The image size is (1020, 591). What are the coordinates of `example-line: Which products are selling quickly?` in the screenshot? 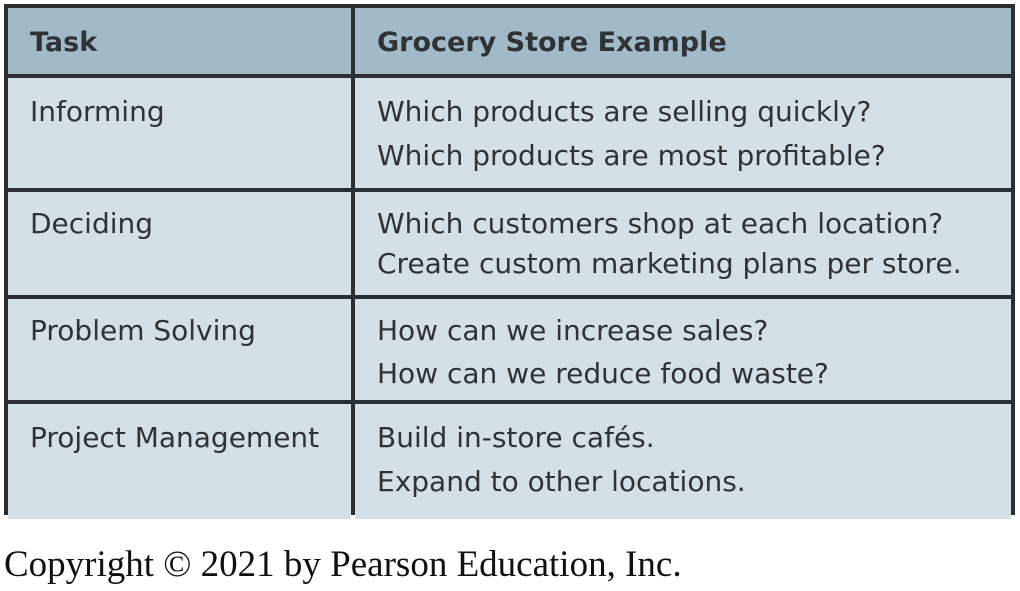 It's located at (624, 111).